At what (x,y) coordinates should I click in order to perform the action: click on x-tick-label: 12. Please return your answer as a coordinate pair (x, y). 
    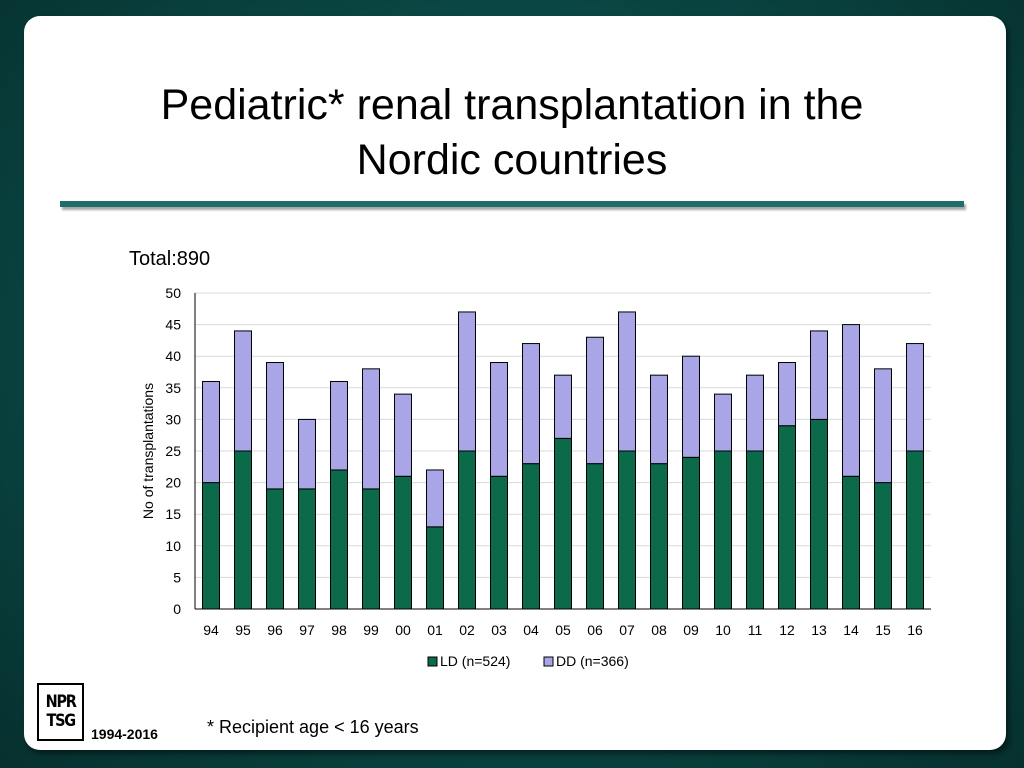
    Looking at the image, I should click on (787, 630).